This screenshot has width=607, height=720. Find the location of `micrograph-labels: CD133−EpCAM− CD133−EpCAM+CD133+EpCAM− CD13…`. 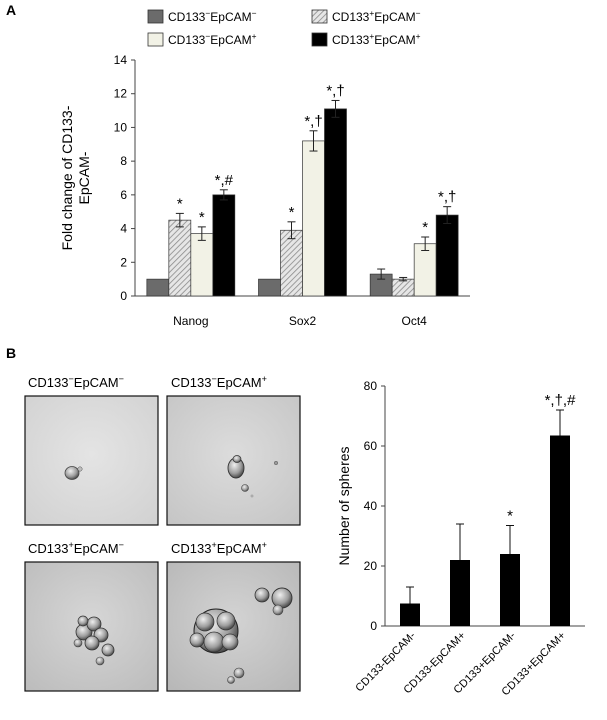

micrograph-labels: CD133−EpCAM− CD133−EpCAM+CD133+EpCAM− CD13… is located at coordinates (147, 465).